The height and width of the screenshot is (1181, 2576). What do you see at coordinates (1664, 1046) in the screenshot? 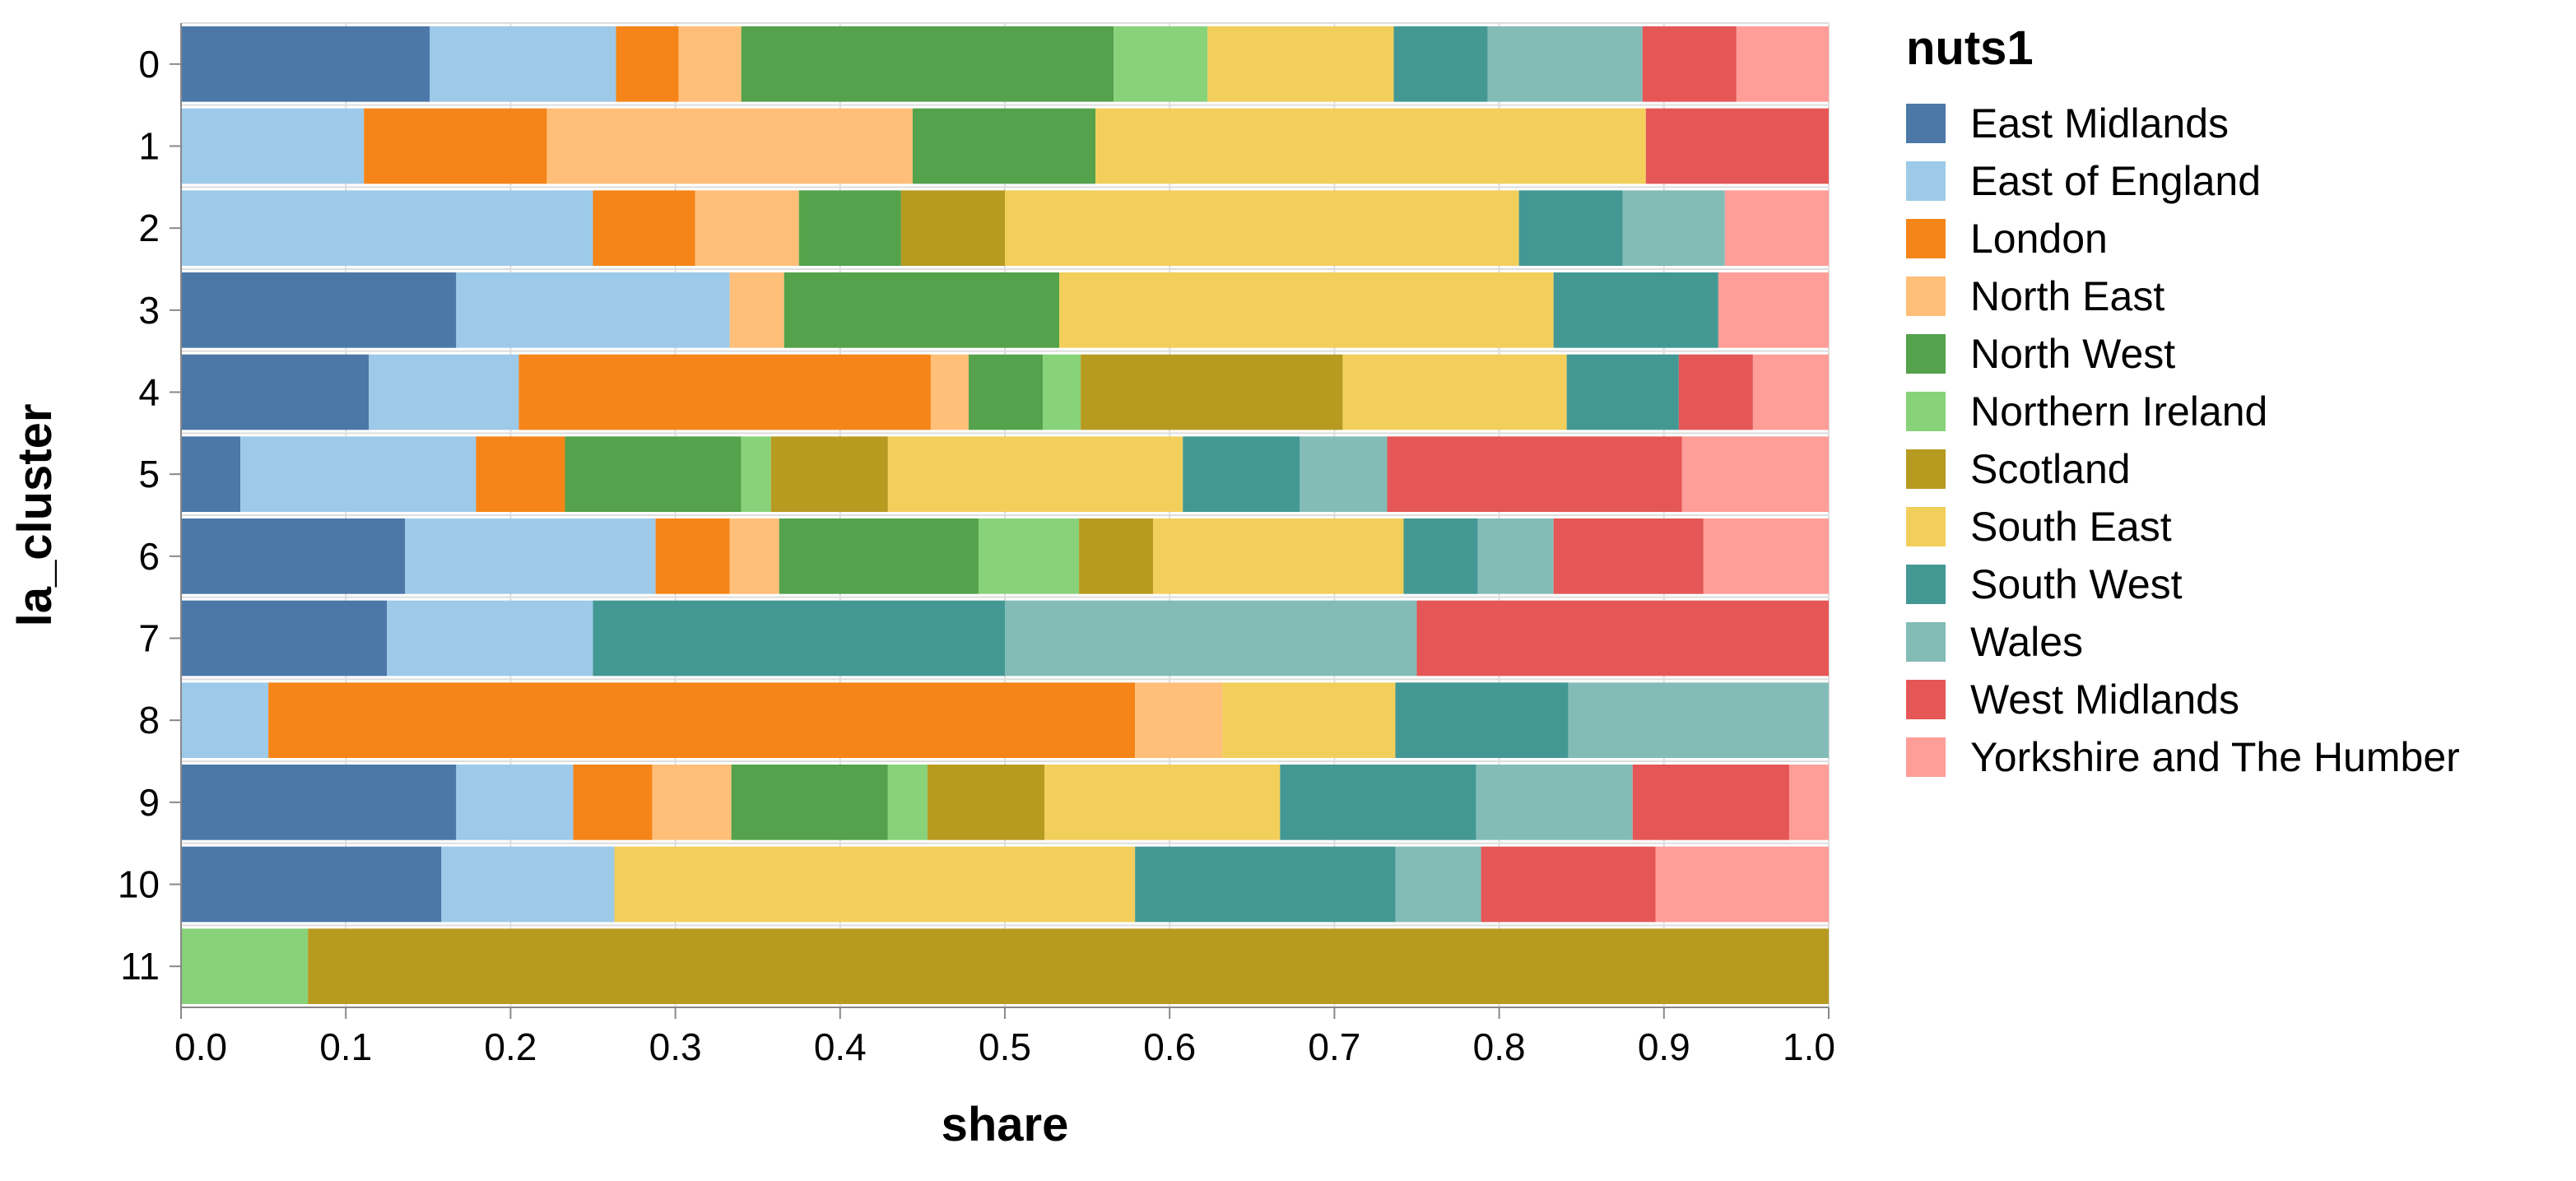
I see `x-tick-label: 0.9` at bounding box center [1664, 1046].